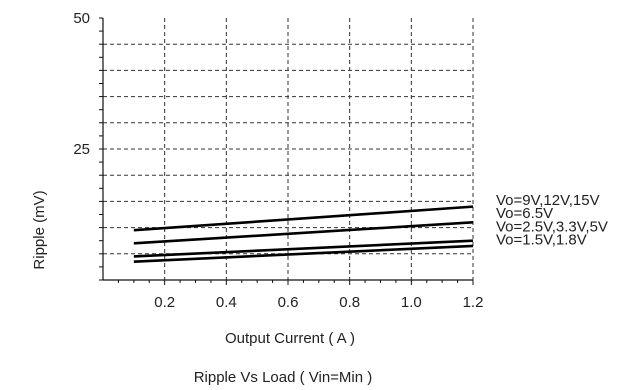 The image size is (628, 390). Describe the element at coordinates (288, 302) in the screenshot. I see `x-tick-label: 0.6` at that location.